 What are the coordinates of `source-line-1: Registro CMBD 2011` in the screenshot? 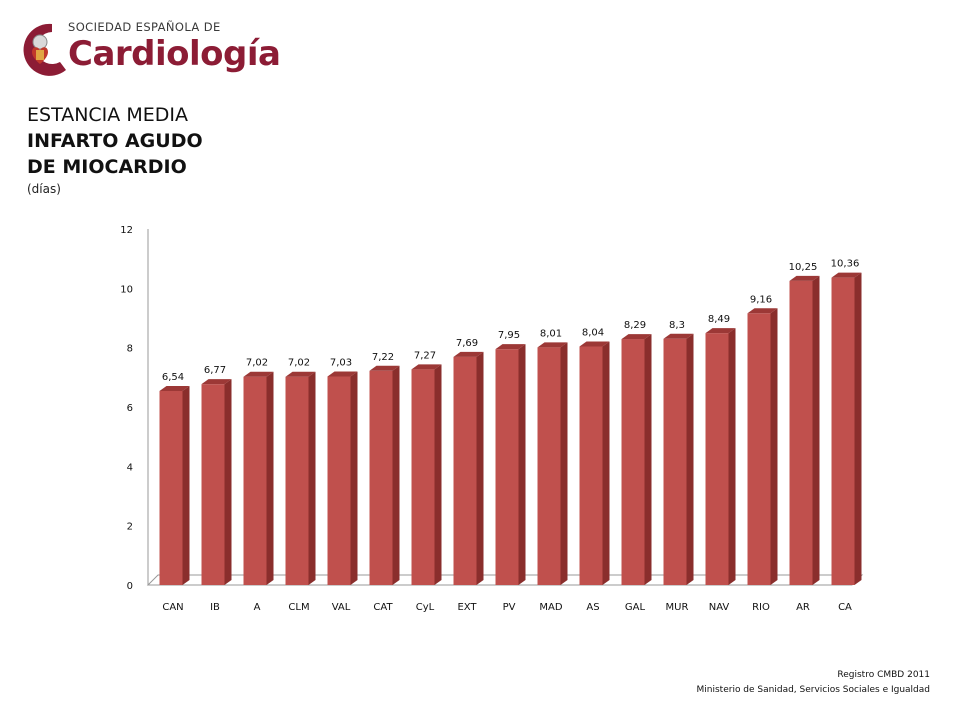 It's located at (883, 675).